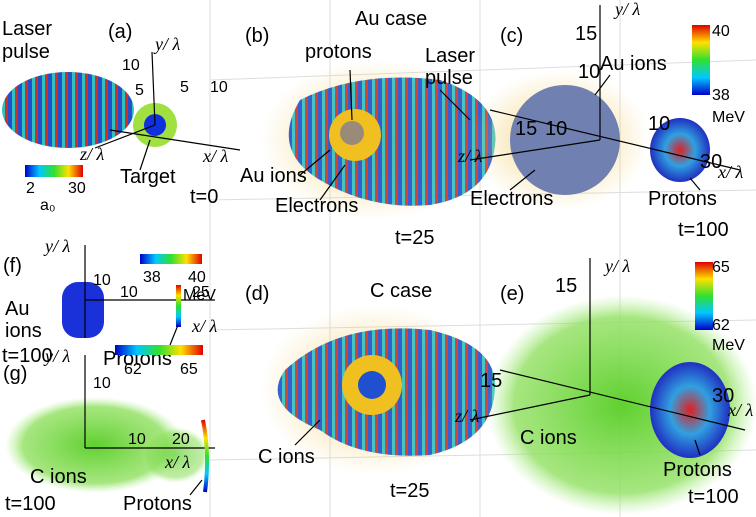  Describe the element at coordinates (721, 31) in the screenshot. I see `tick: 40` at that location.